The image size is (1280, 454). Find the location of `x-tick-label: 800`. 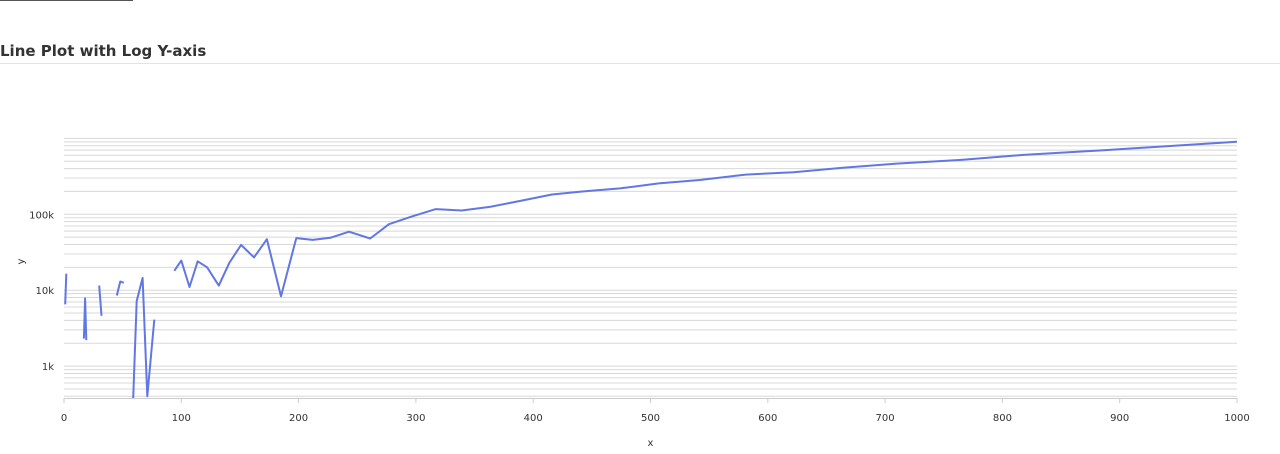

x-tick-label: 800 is located at coordinates (1002, 418).